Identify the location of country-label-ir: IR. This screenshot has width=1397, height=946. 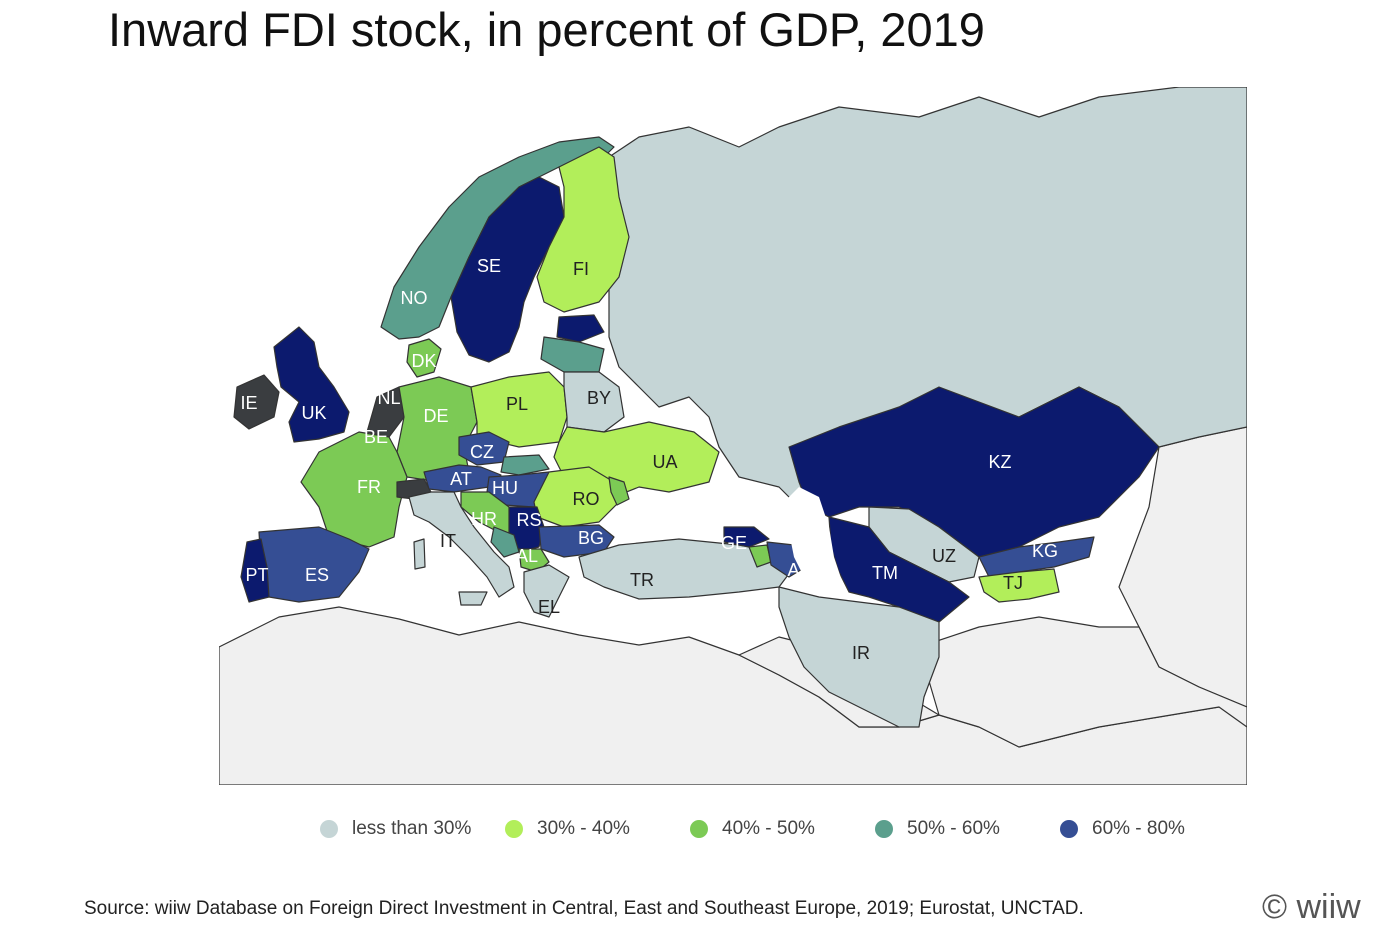
(861, 653).